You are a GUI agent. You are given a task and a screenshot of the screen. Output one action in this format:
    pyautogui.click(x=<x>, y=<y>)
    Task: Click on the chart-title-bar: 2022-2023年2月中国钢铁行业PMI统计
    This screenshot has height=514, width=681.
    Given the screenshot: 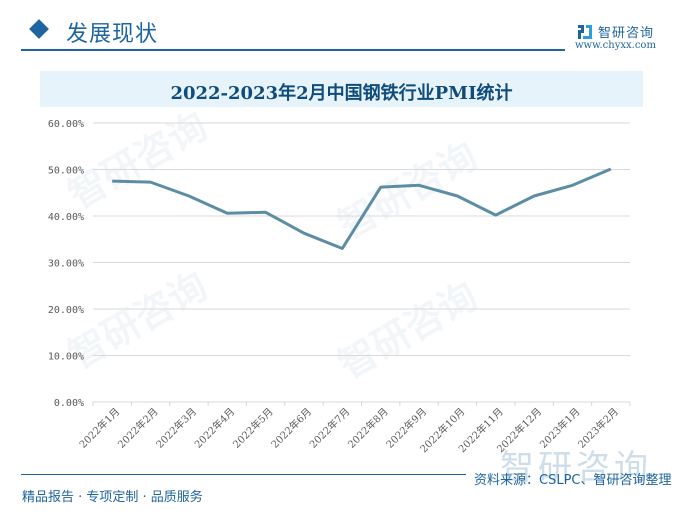 What is the action you would take?
    pyautogui.click(x=341, y=89)
    